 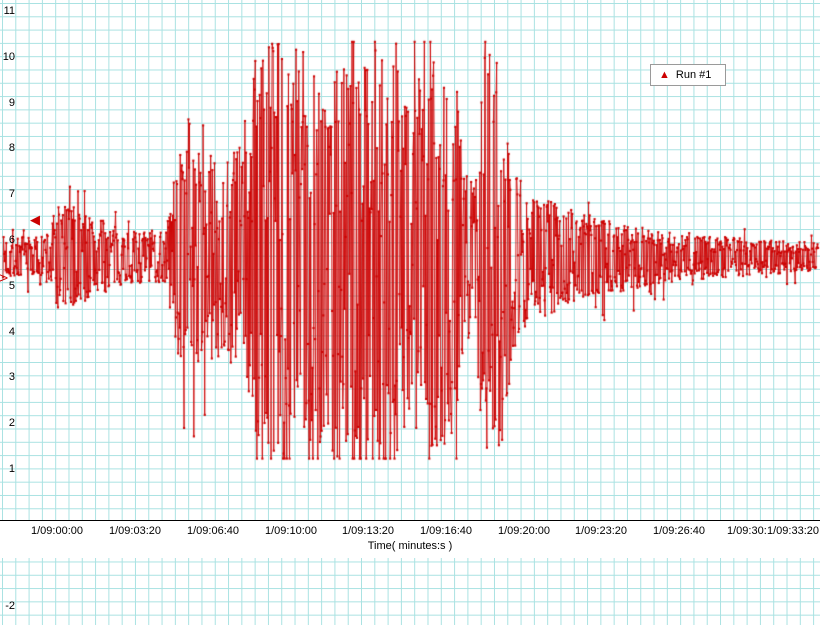 What do you see at coordinates (664, 74) in the screenshot?
I see `legend-marker-icon: ▲` at bounding box center [664, 74].